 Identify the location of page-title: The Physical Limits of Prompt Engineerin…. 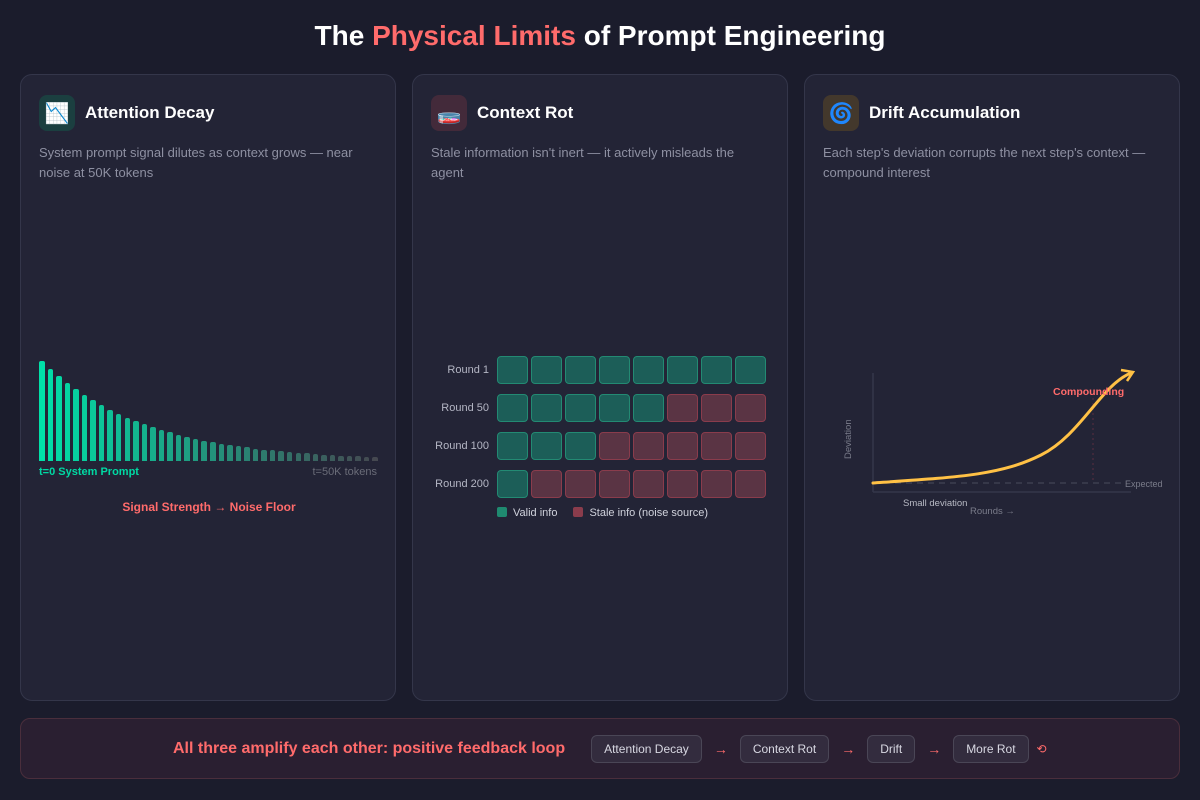
(600, 35).